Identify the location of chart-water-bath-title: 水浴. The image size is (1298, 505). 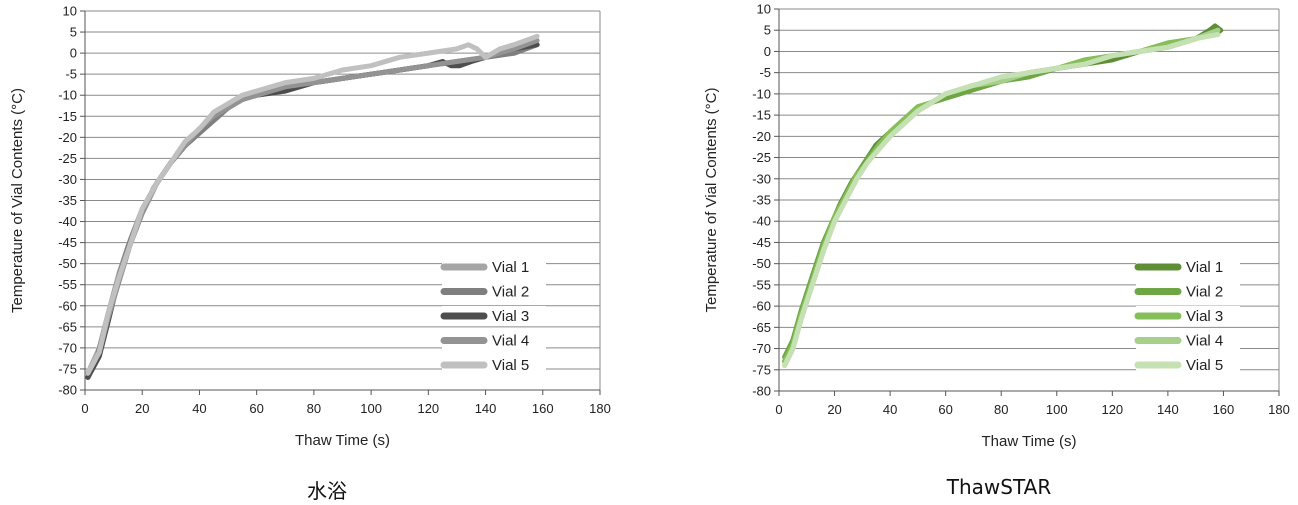
(327, 491).